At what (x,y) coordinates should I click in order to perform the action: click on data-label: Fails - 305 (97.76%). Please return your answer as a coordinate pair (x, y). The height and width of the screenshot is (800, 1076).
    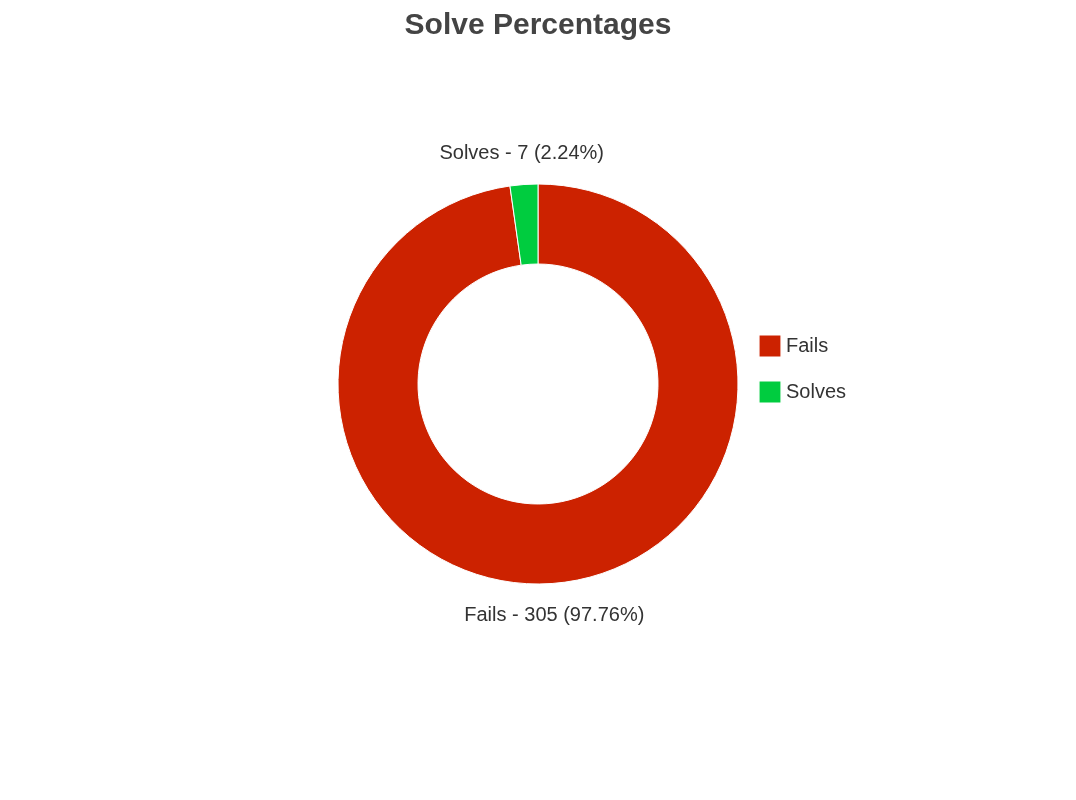
    Looking at the image, I should click on (554, 614).